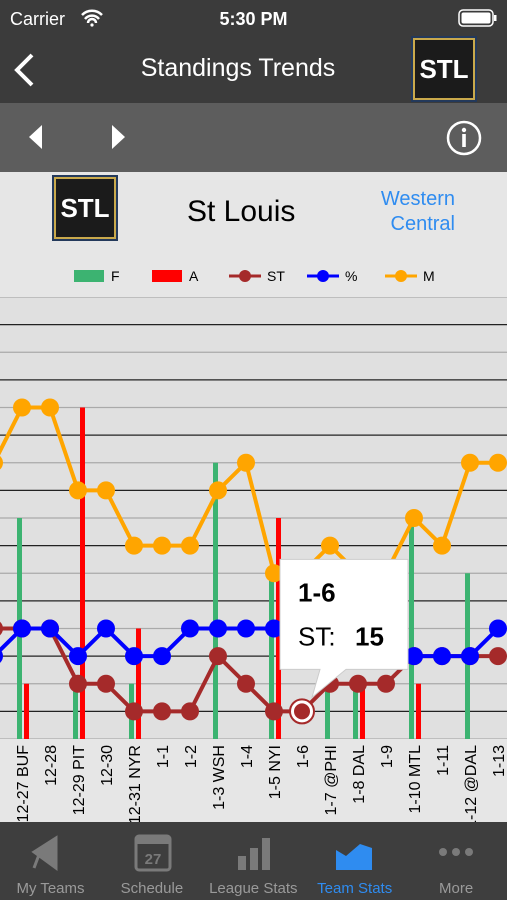 The image size is (507, 900). Describe the element at coordinates (331, 780) in the screenshot. I see `x-tick-label: 1-7 @PHI` at that location.